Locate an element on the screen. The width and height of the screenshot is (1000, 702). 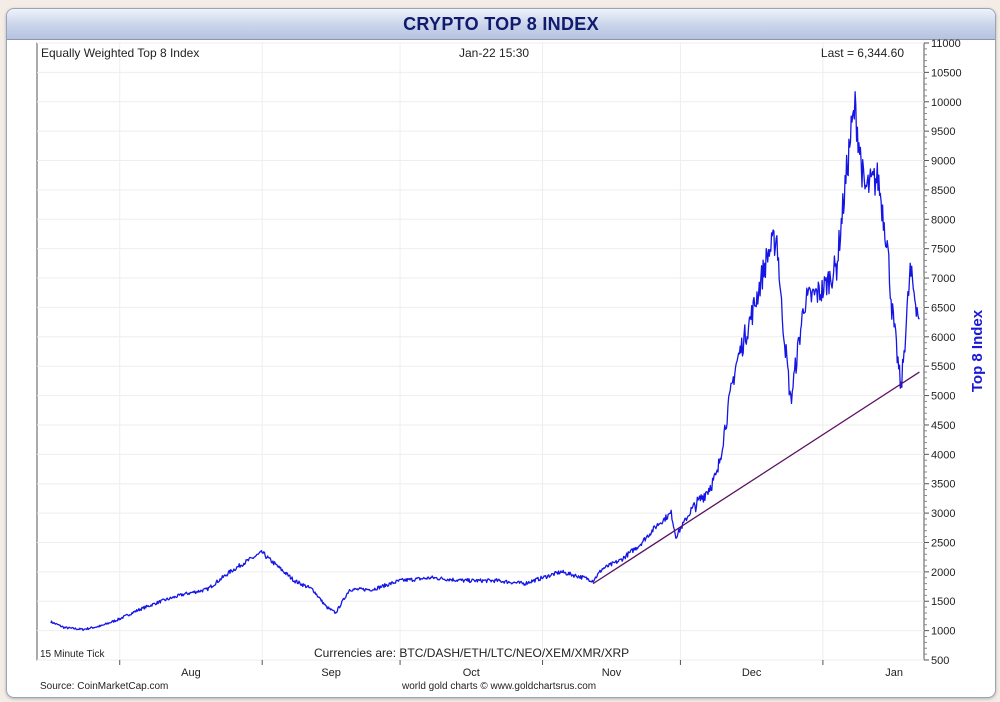
x-tick-label: Oct is located at coordinates (471, 673).